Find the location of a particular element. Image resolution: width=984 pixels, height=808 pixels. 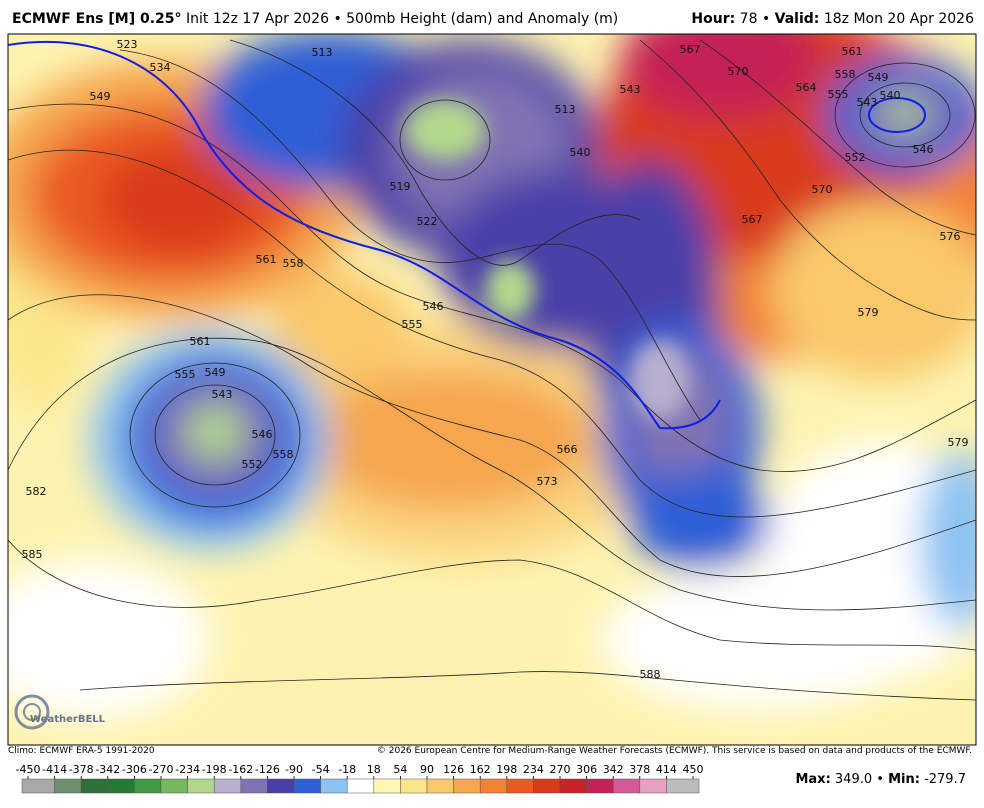

colorbar-tick-label: -342 is located at coordinates (107, 769).